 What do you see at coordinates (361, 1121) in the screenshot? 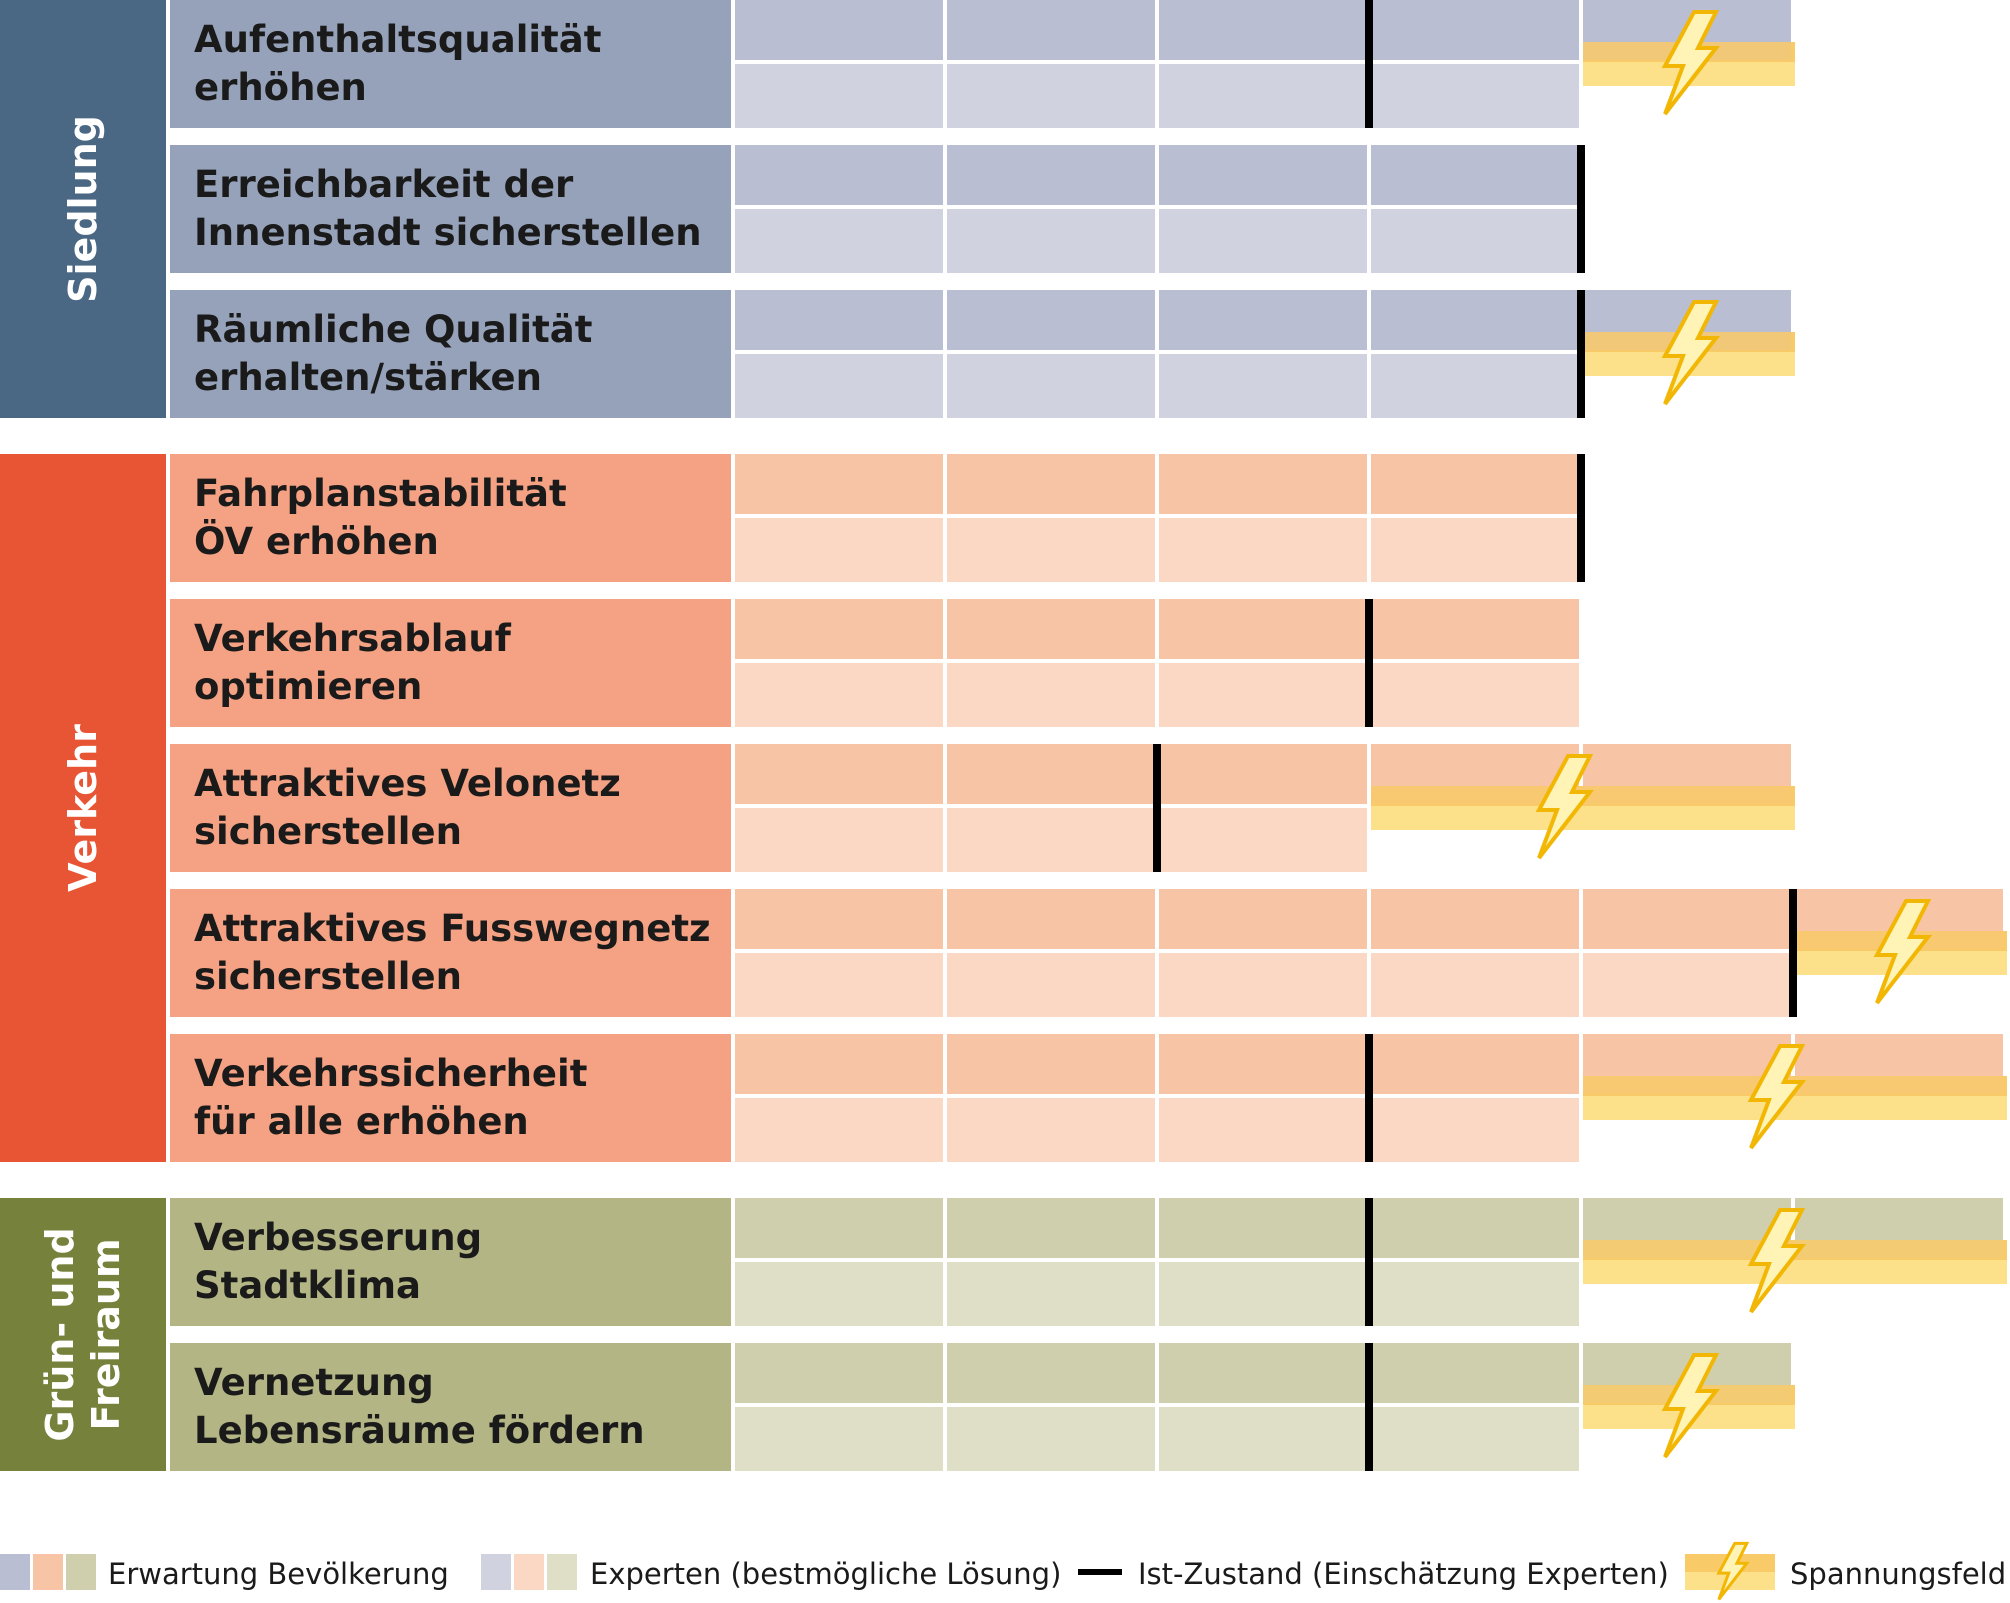
I see `row-label-line: für alle erhöhen` at bounding box center [361, 1121].